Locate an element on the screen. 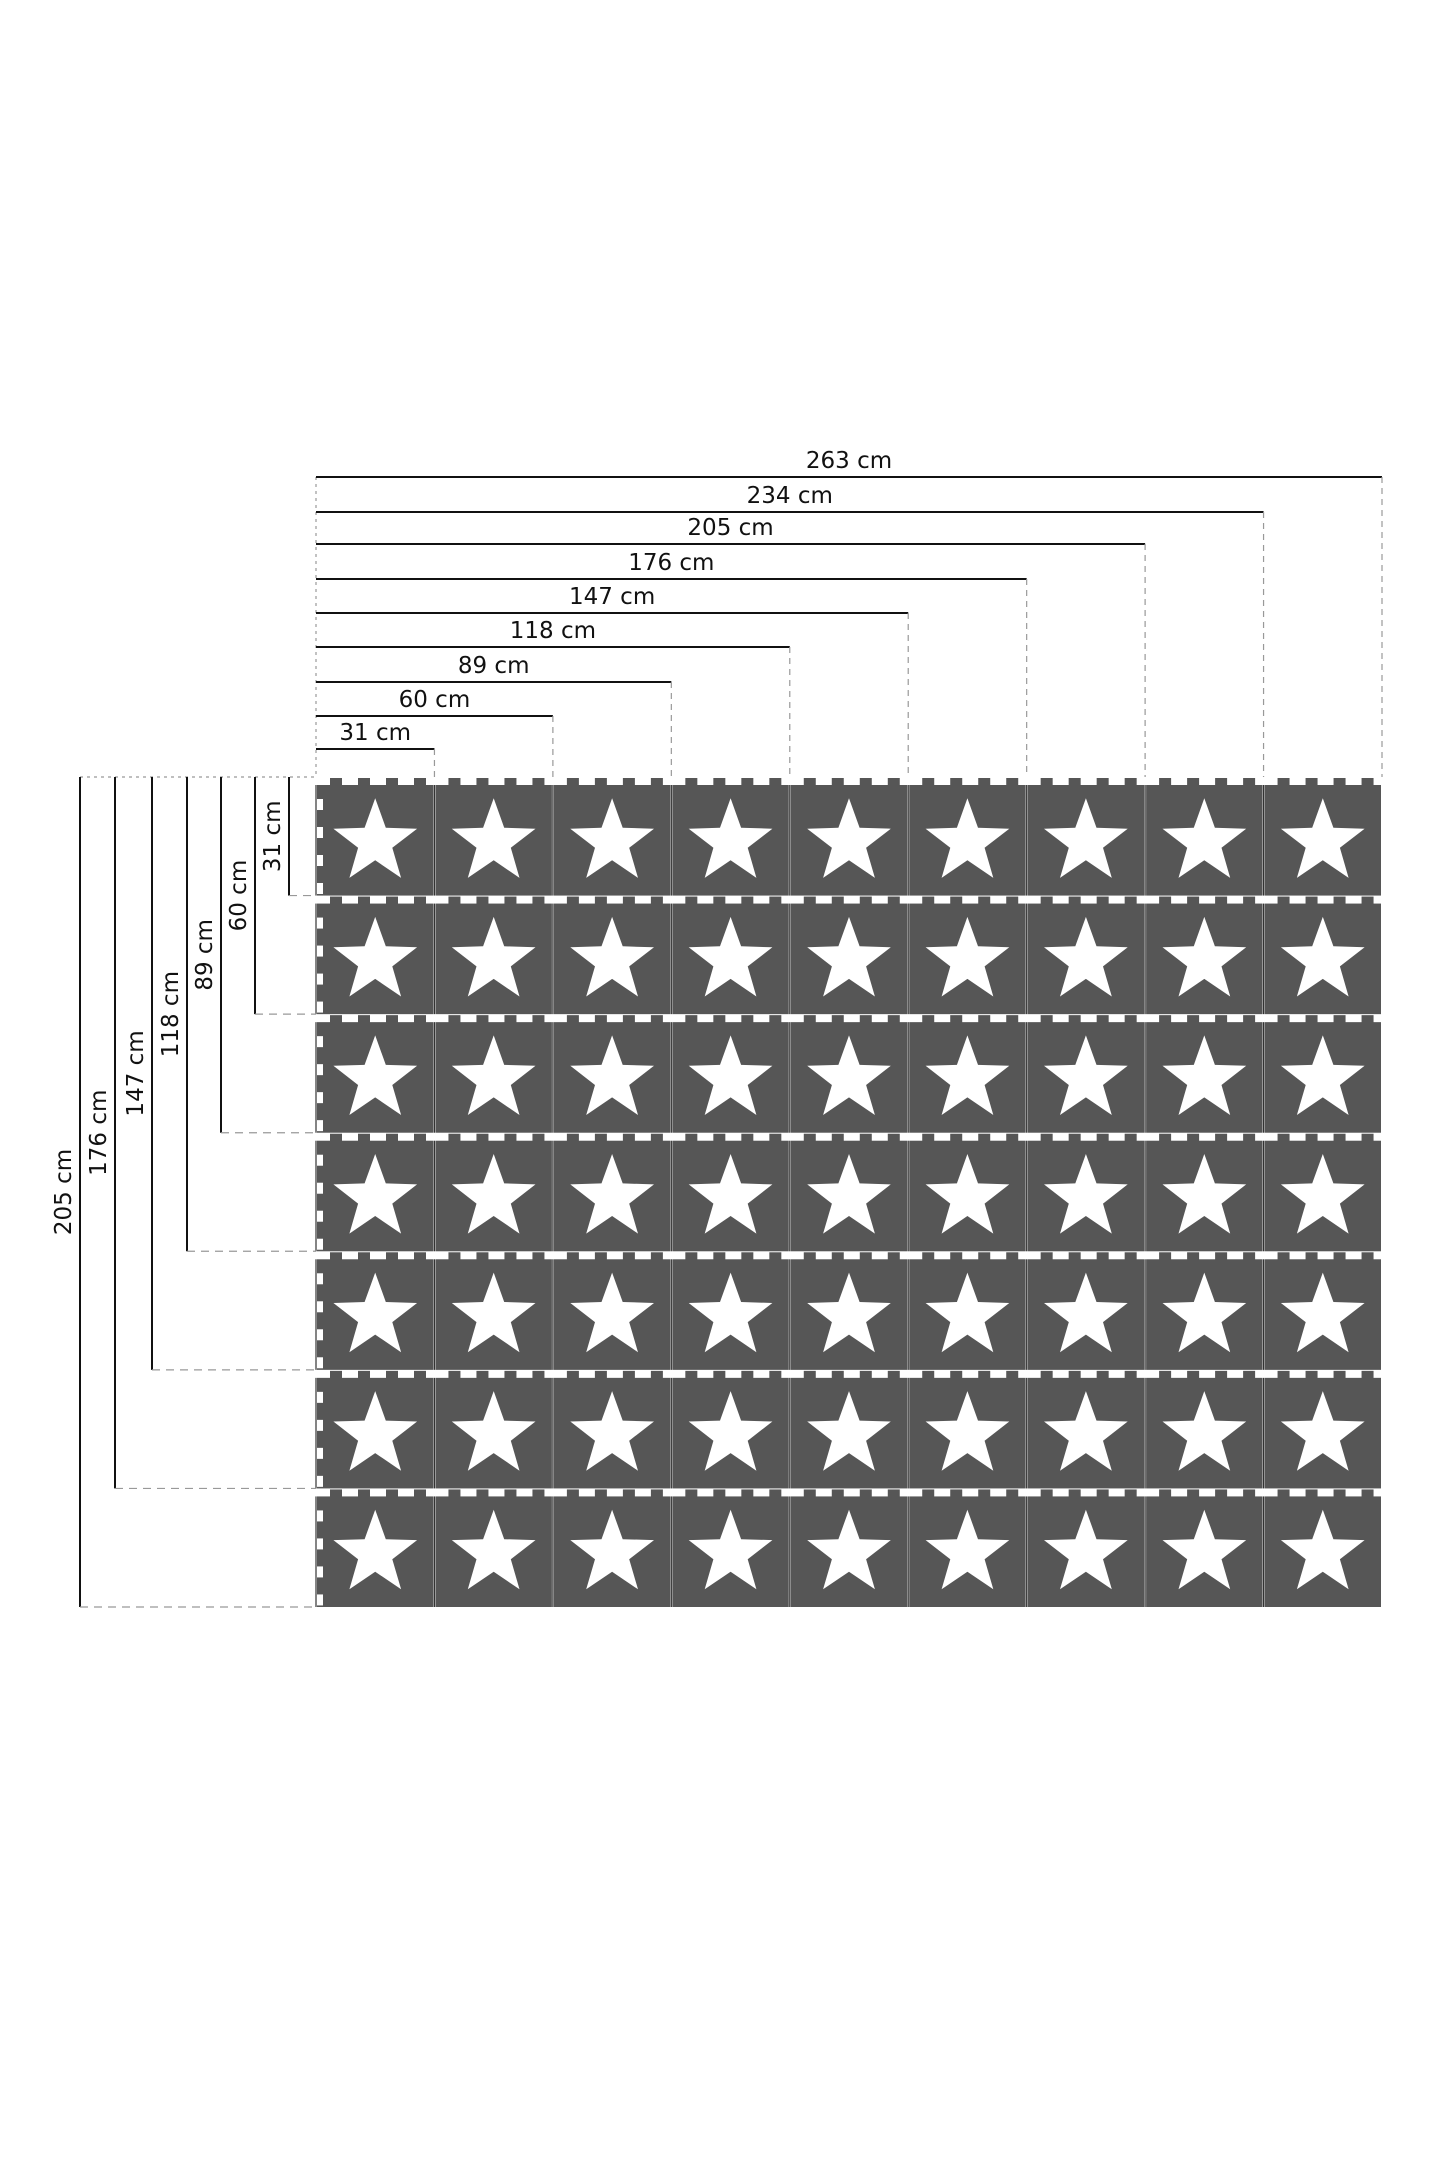  width-dimension: 205 cm is located at coordinates (731, 646).